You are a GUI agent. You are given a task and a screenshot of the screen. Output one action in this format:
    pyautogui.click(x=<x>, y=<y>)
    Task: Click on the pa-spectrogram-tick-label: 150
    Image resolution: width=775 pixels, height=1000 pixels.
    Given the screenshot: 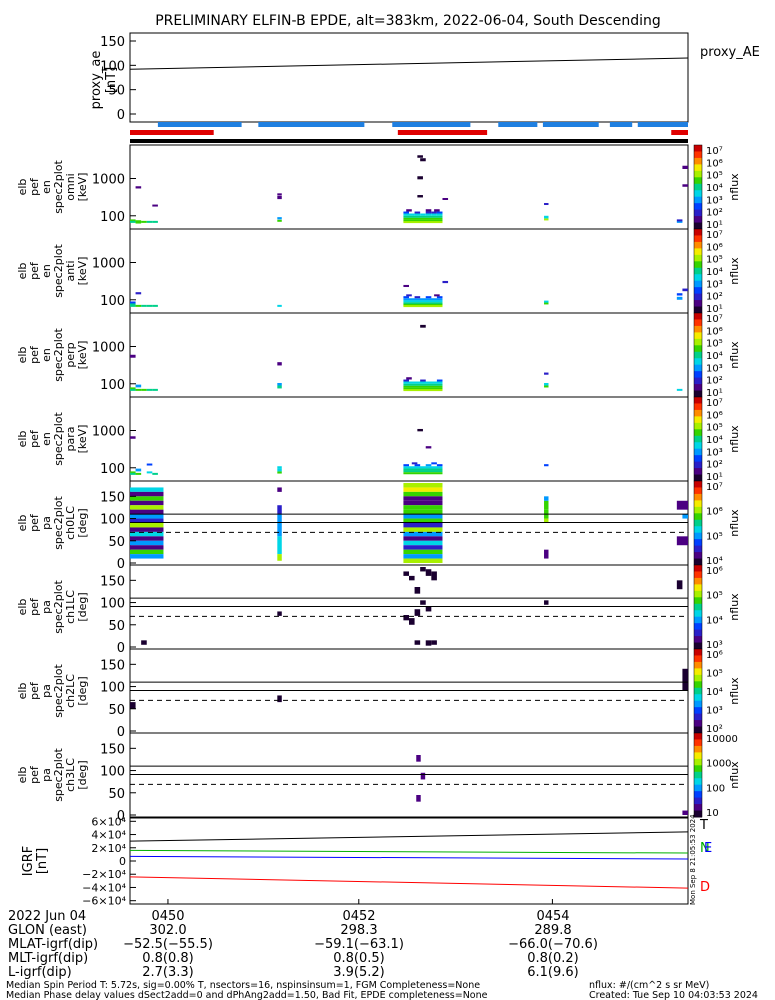 What is the action you would take?
    pyautogui.click(x=112, y=665)
    